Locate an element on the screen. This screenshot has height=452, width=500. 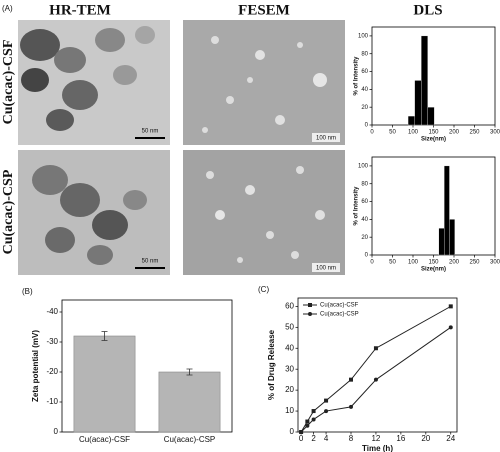
x-tick-label: Cu(acac)-CSF is located at coordinates (104, 439).